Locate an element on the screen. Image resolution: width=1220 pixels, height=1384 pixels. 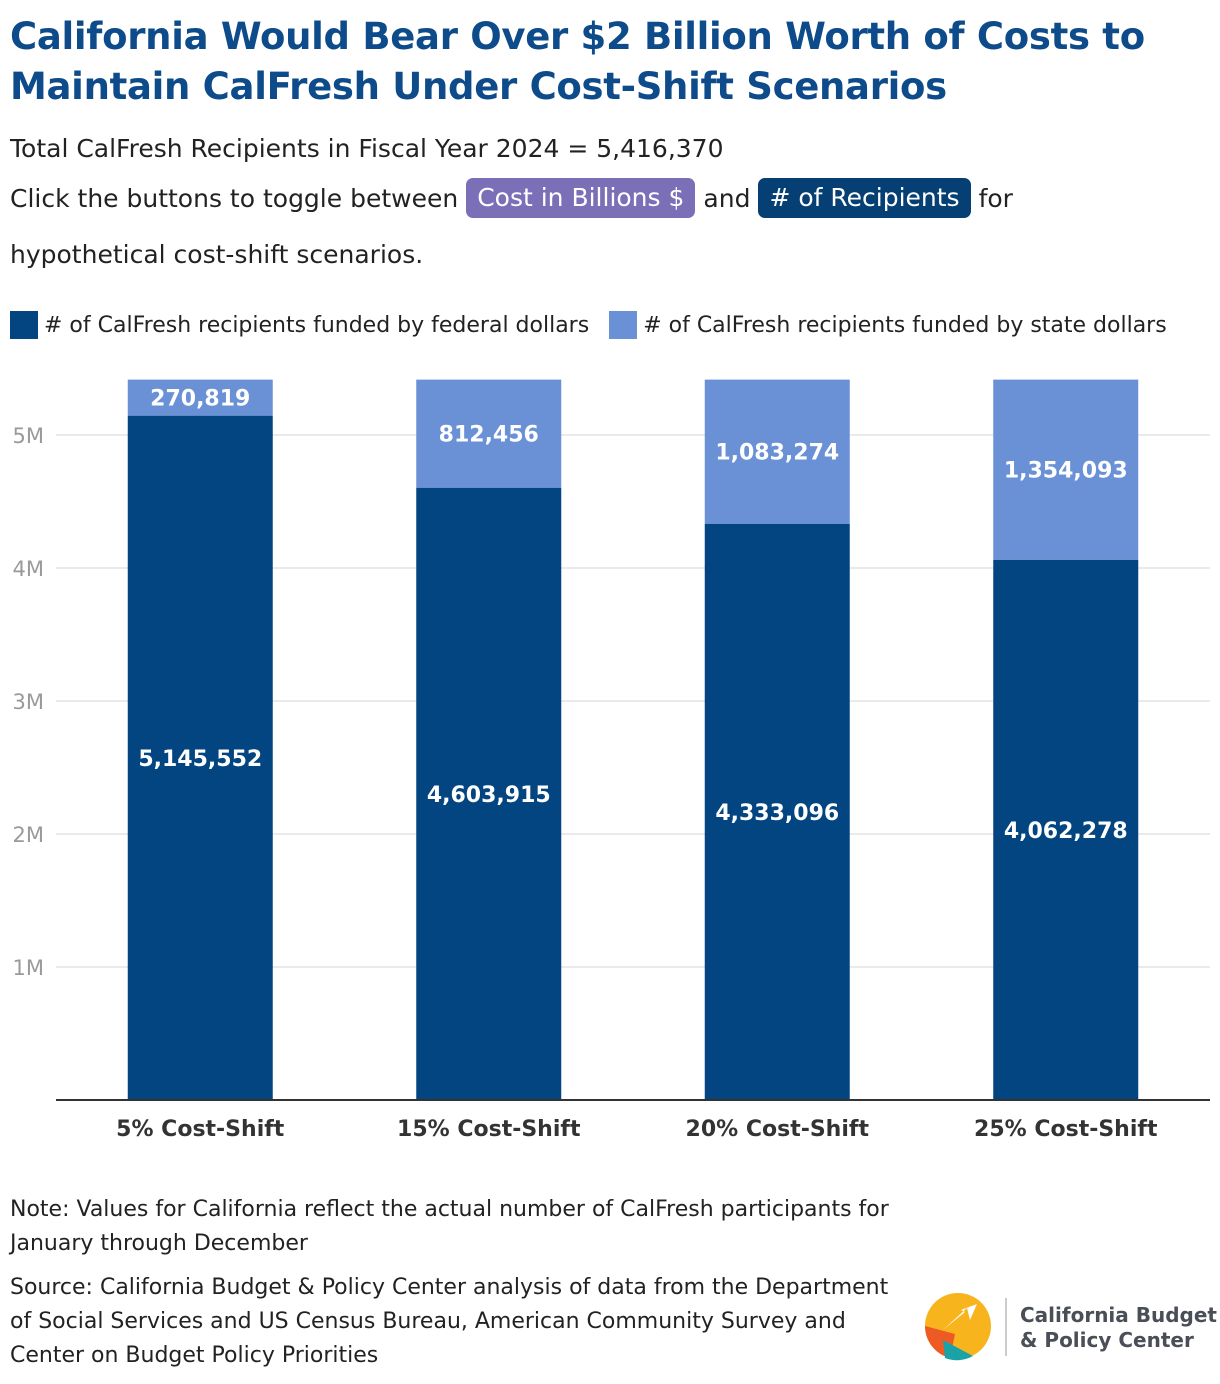
legend-swatch-state is located at coordinates (623, 325).